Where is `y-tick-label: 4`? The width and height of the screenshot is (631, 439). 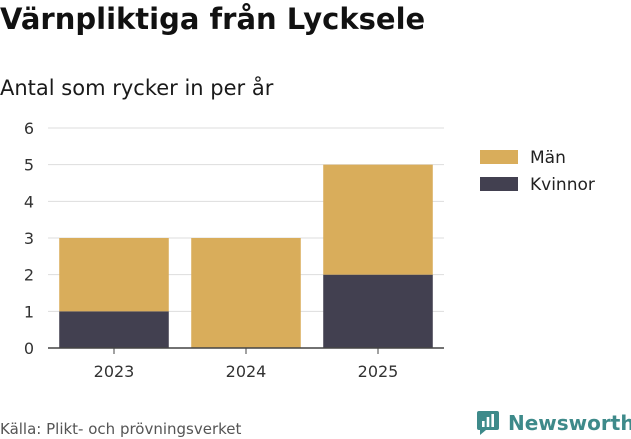
y-tick-label: 4 is located at coordinates (29, 201).